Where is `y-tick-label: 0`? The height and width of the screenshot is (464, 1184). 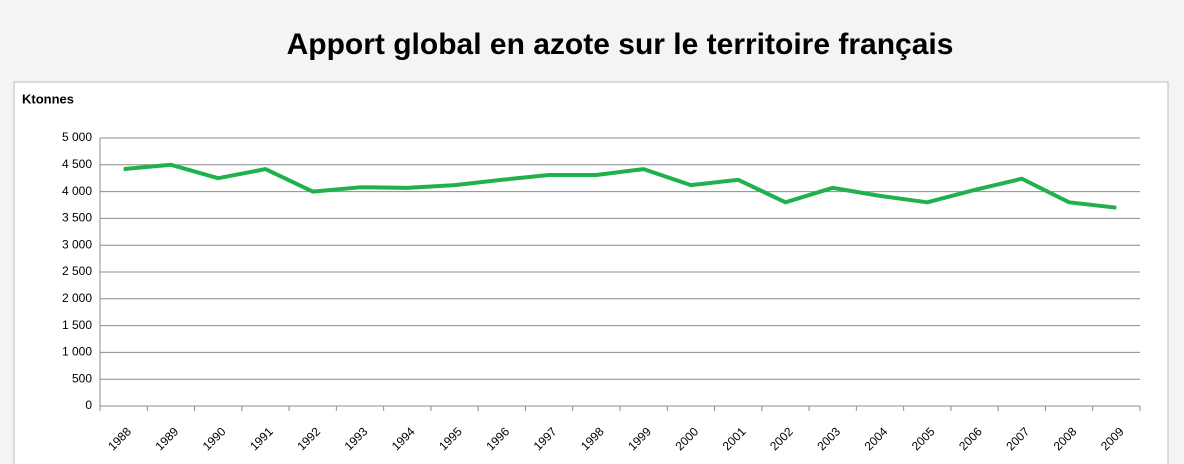 y-tick-label: 0 is located at coordinates (88, 405).